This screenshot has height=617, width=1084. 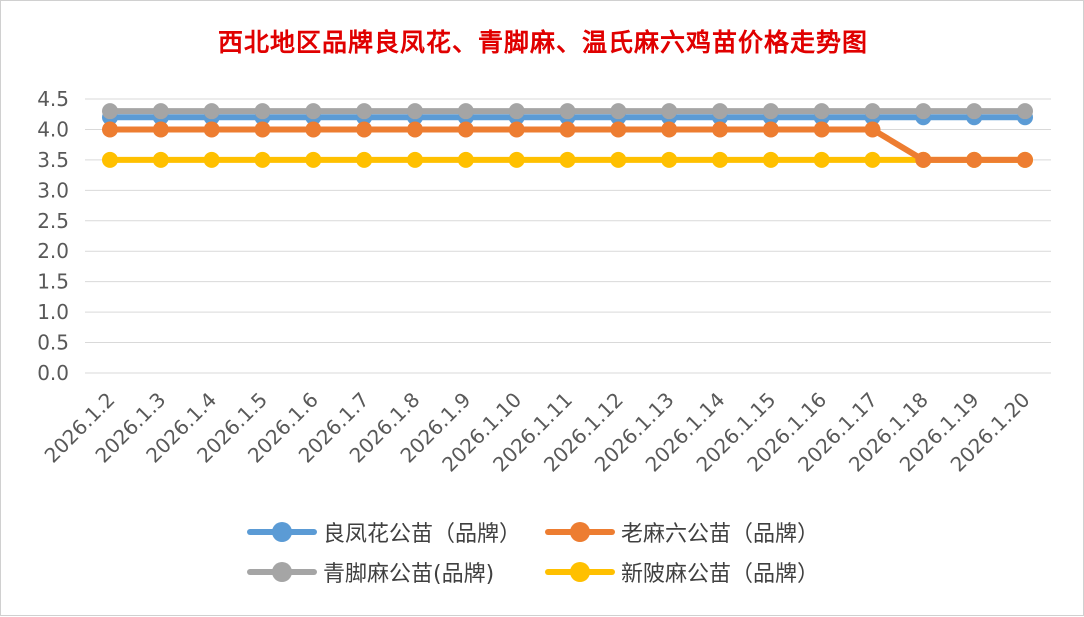 I want to click on series-group, so click(x=567, y=135).